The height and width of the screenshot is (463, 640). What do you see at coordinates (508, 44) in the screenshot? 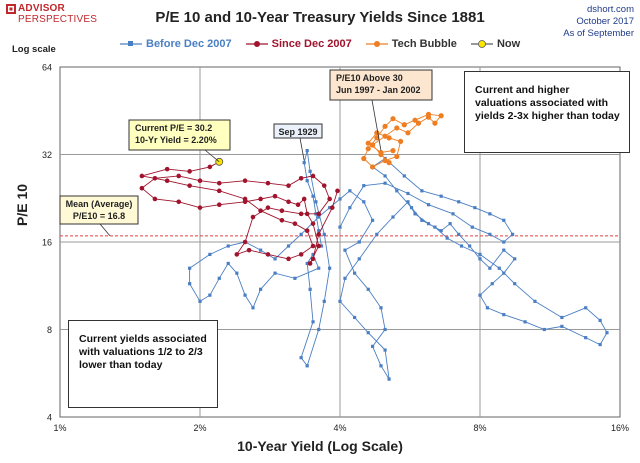
I see `legend-label-now: Now` at bounding box center [508, 44].